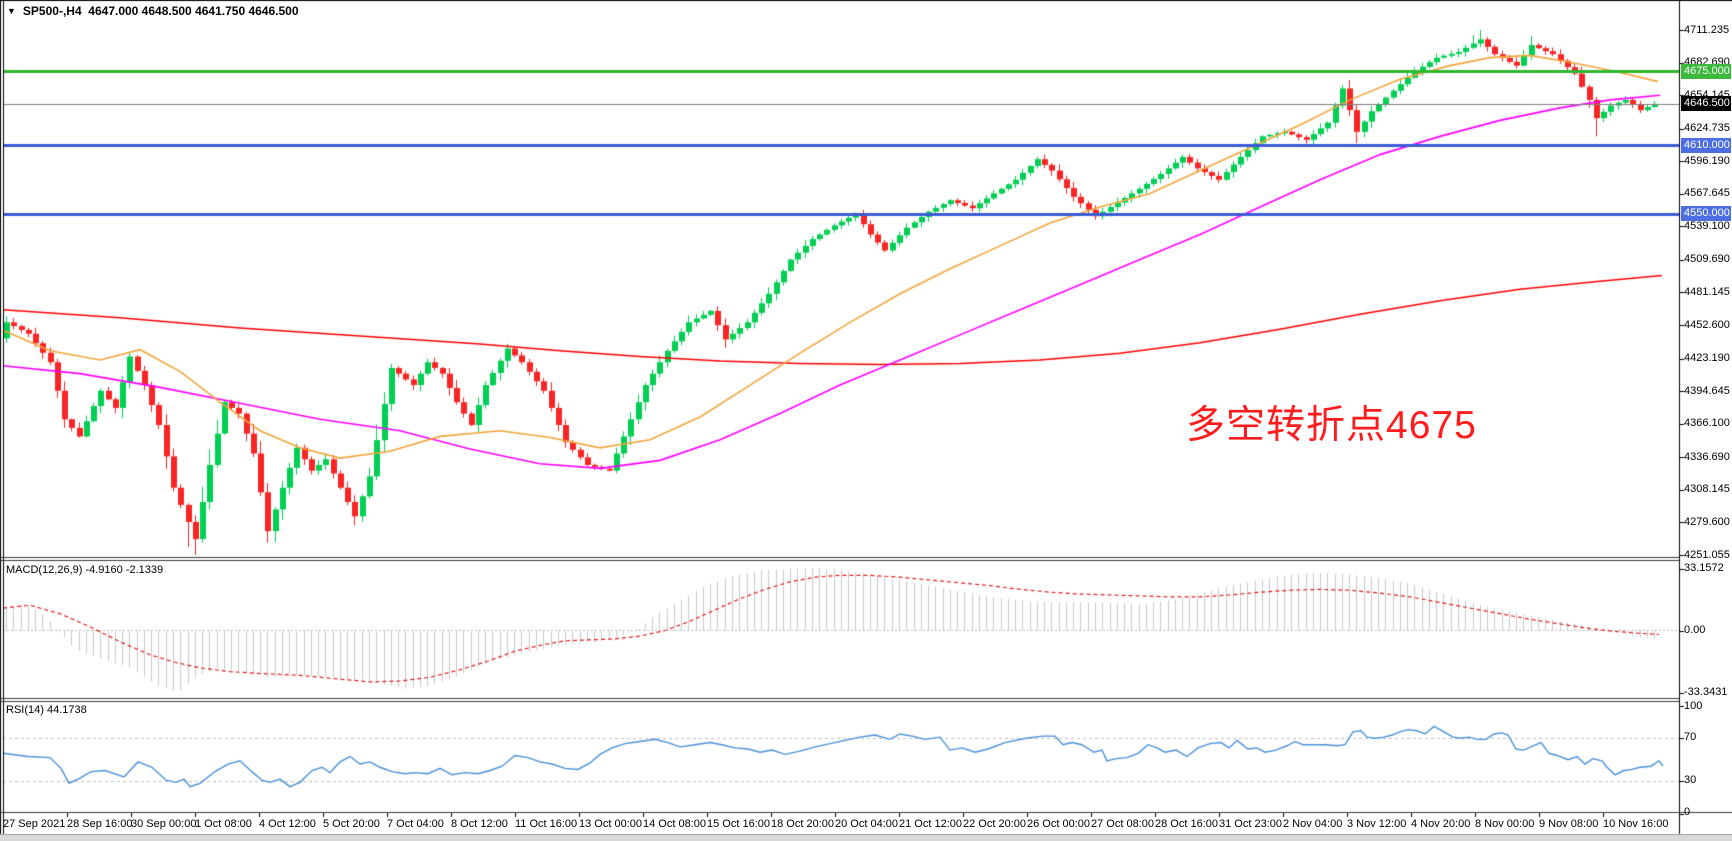 This screenshot has width=1732, height=841. What do you see at coordinates (1707, 128) in the screenshot?
I see `price-tick-label: 4624.735` at bounding box center [1707, 128].